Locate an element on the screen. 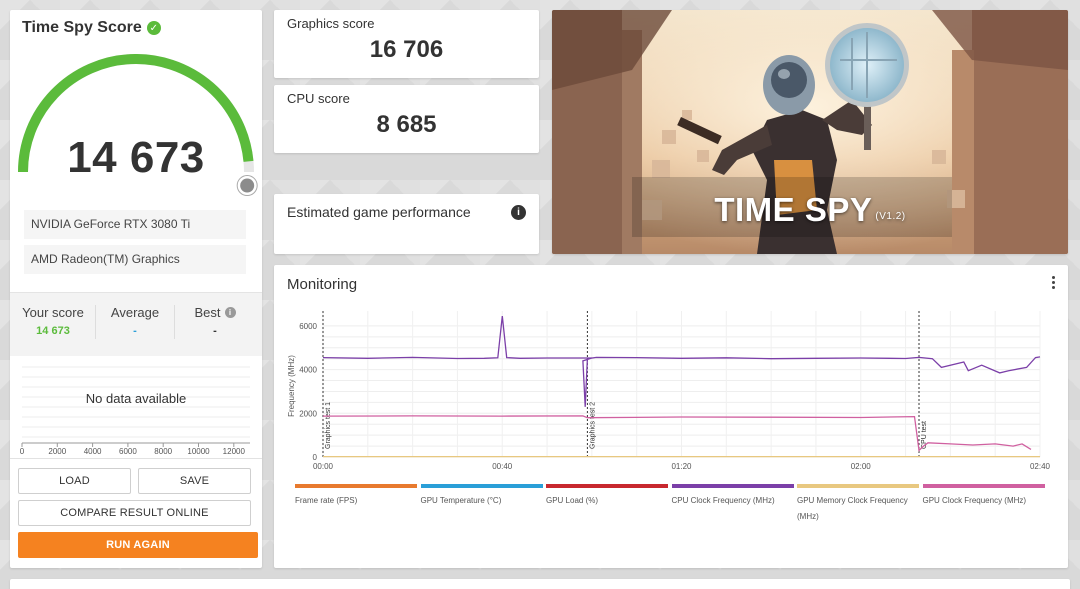  legend-item: GPU Temperature (°C) is located at coordinates (481, 496).